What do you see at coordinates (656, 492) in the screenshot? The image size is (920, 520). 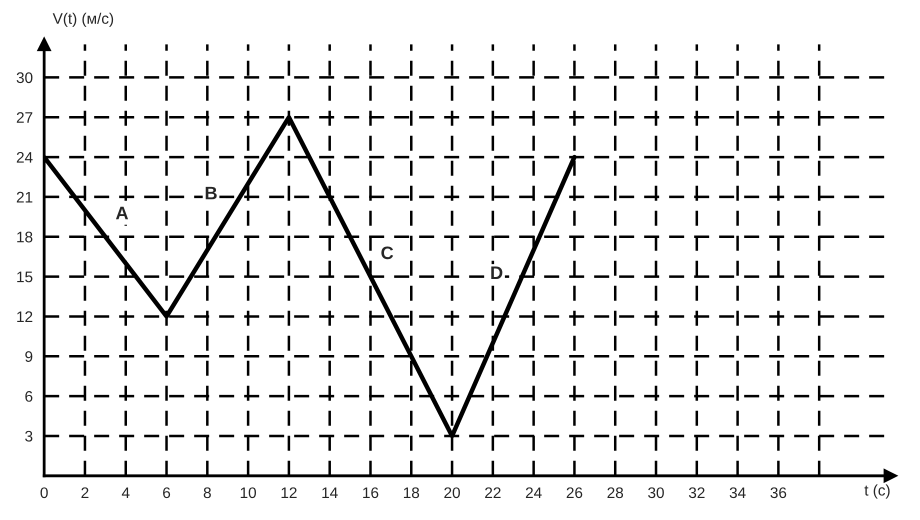 I see `x-tick-label: 30` at bounding box center [656, 492].